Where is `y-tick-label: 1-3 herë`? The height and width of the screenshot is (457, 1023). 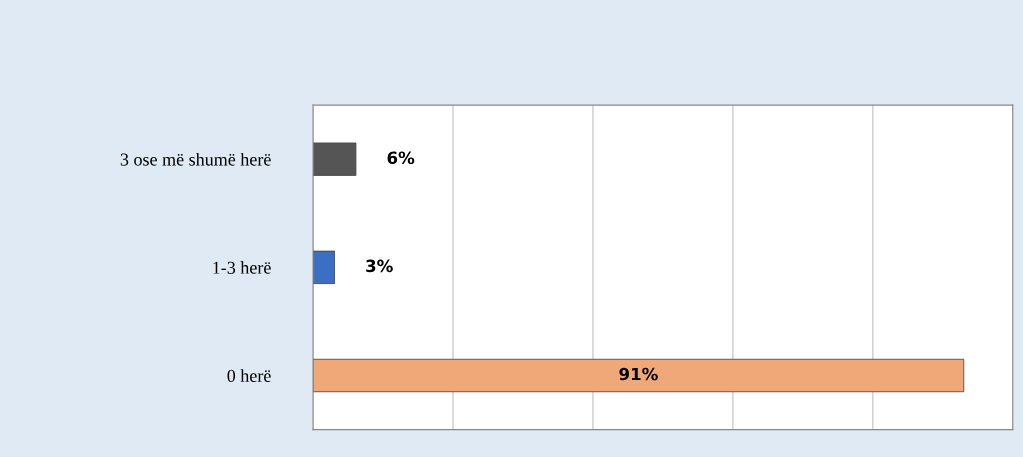 y-tick-label: 1-3 herë is located at coordinates (242, 267).